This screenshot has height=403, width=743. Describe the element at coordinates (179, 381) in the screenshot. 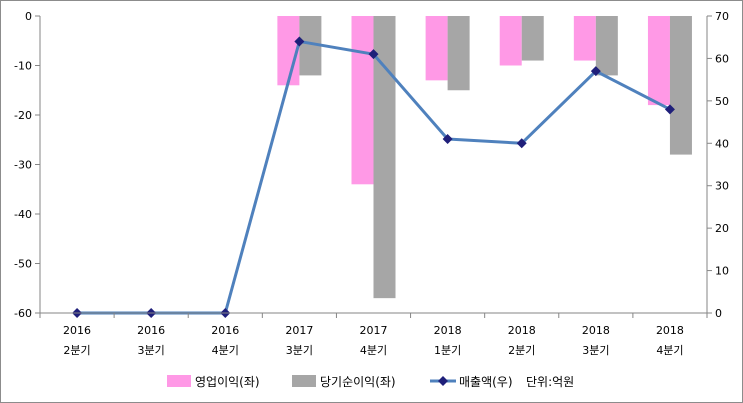

I see `legend-swatch-operating-profit` at that location.